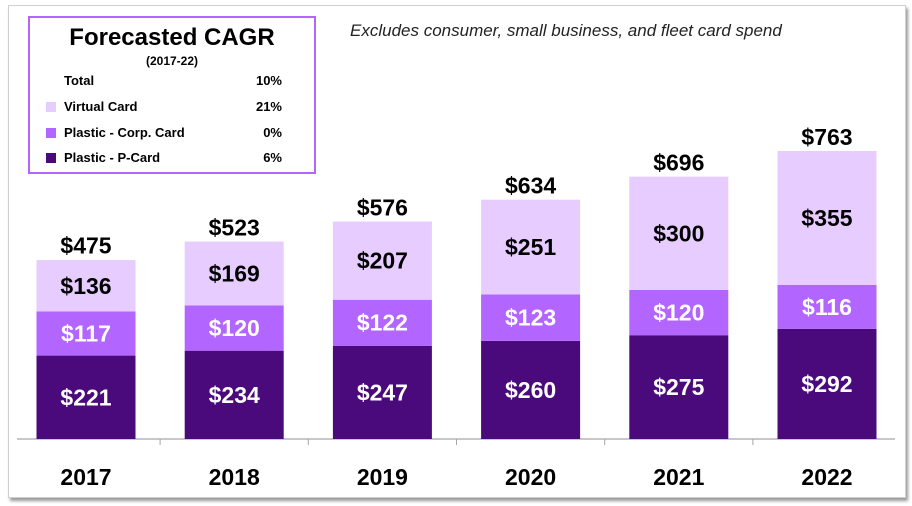  I want to click on segment-data-label: $122, so click(382, 323).